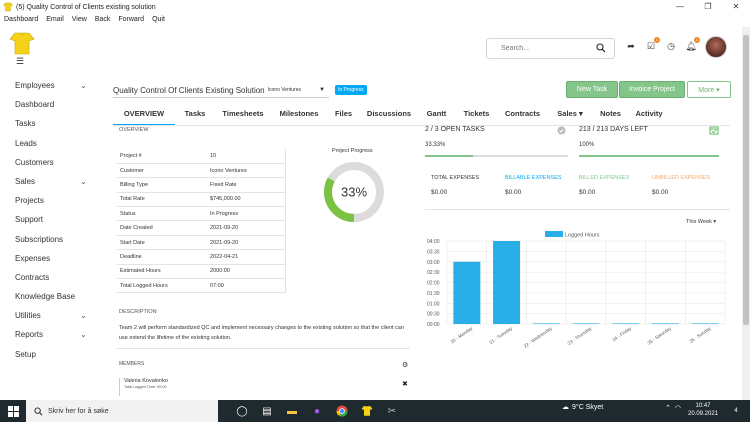 The width and height of the screenshot is (750, 422). What do you see at coordinates (247, 214) in the screenshot?
I see `overview-value: In Progress` at bounding box center [247, 214].